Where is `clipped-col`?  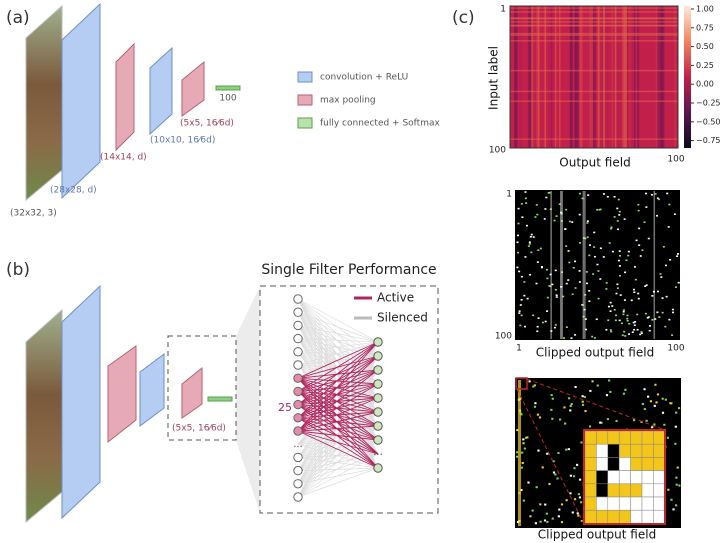
clipped-col is located at coordinates (562, 265).